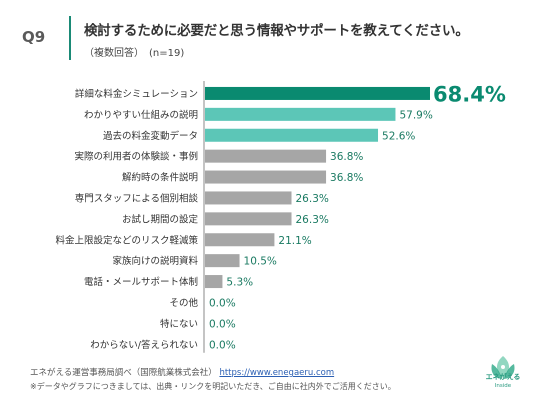  I want to click on category-label: 過去の料金変動データ, so click(150, 136).